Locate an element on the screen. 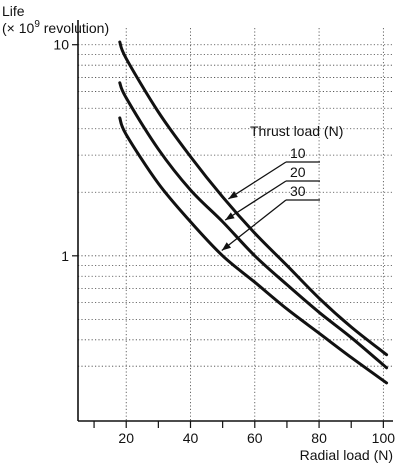 Image resolution: width=398 pixels, height=463 pixels. x-tick-label: 60 is located at coordinates (255, 438).